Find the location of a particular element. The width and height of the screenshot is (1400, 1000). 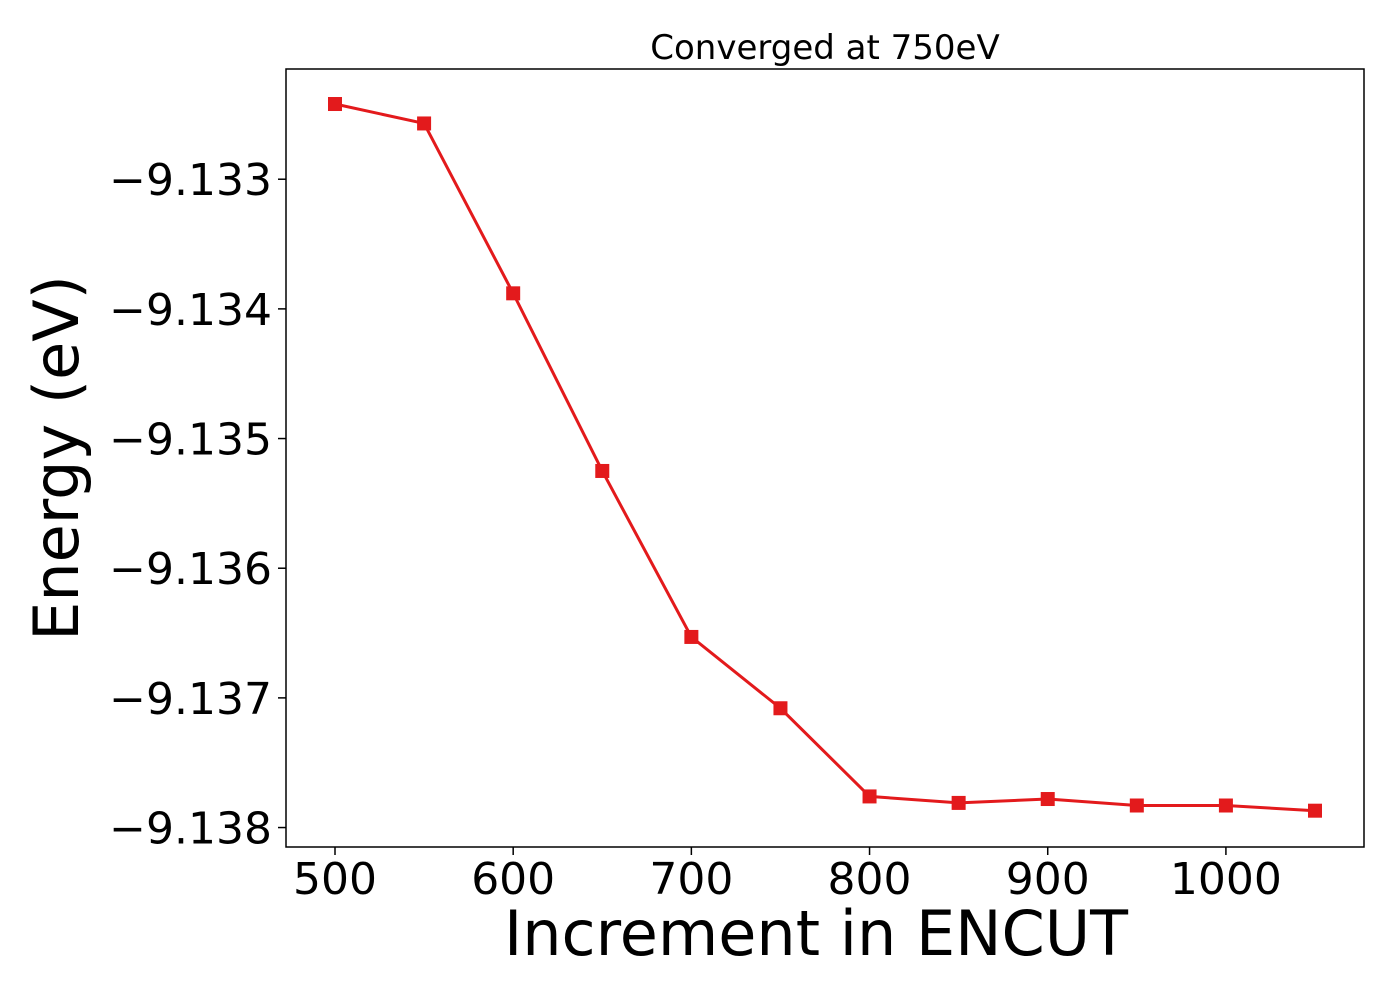

x-tick-label: 700 is located at coordinates (691, 879).